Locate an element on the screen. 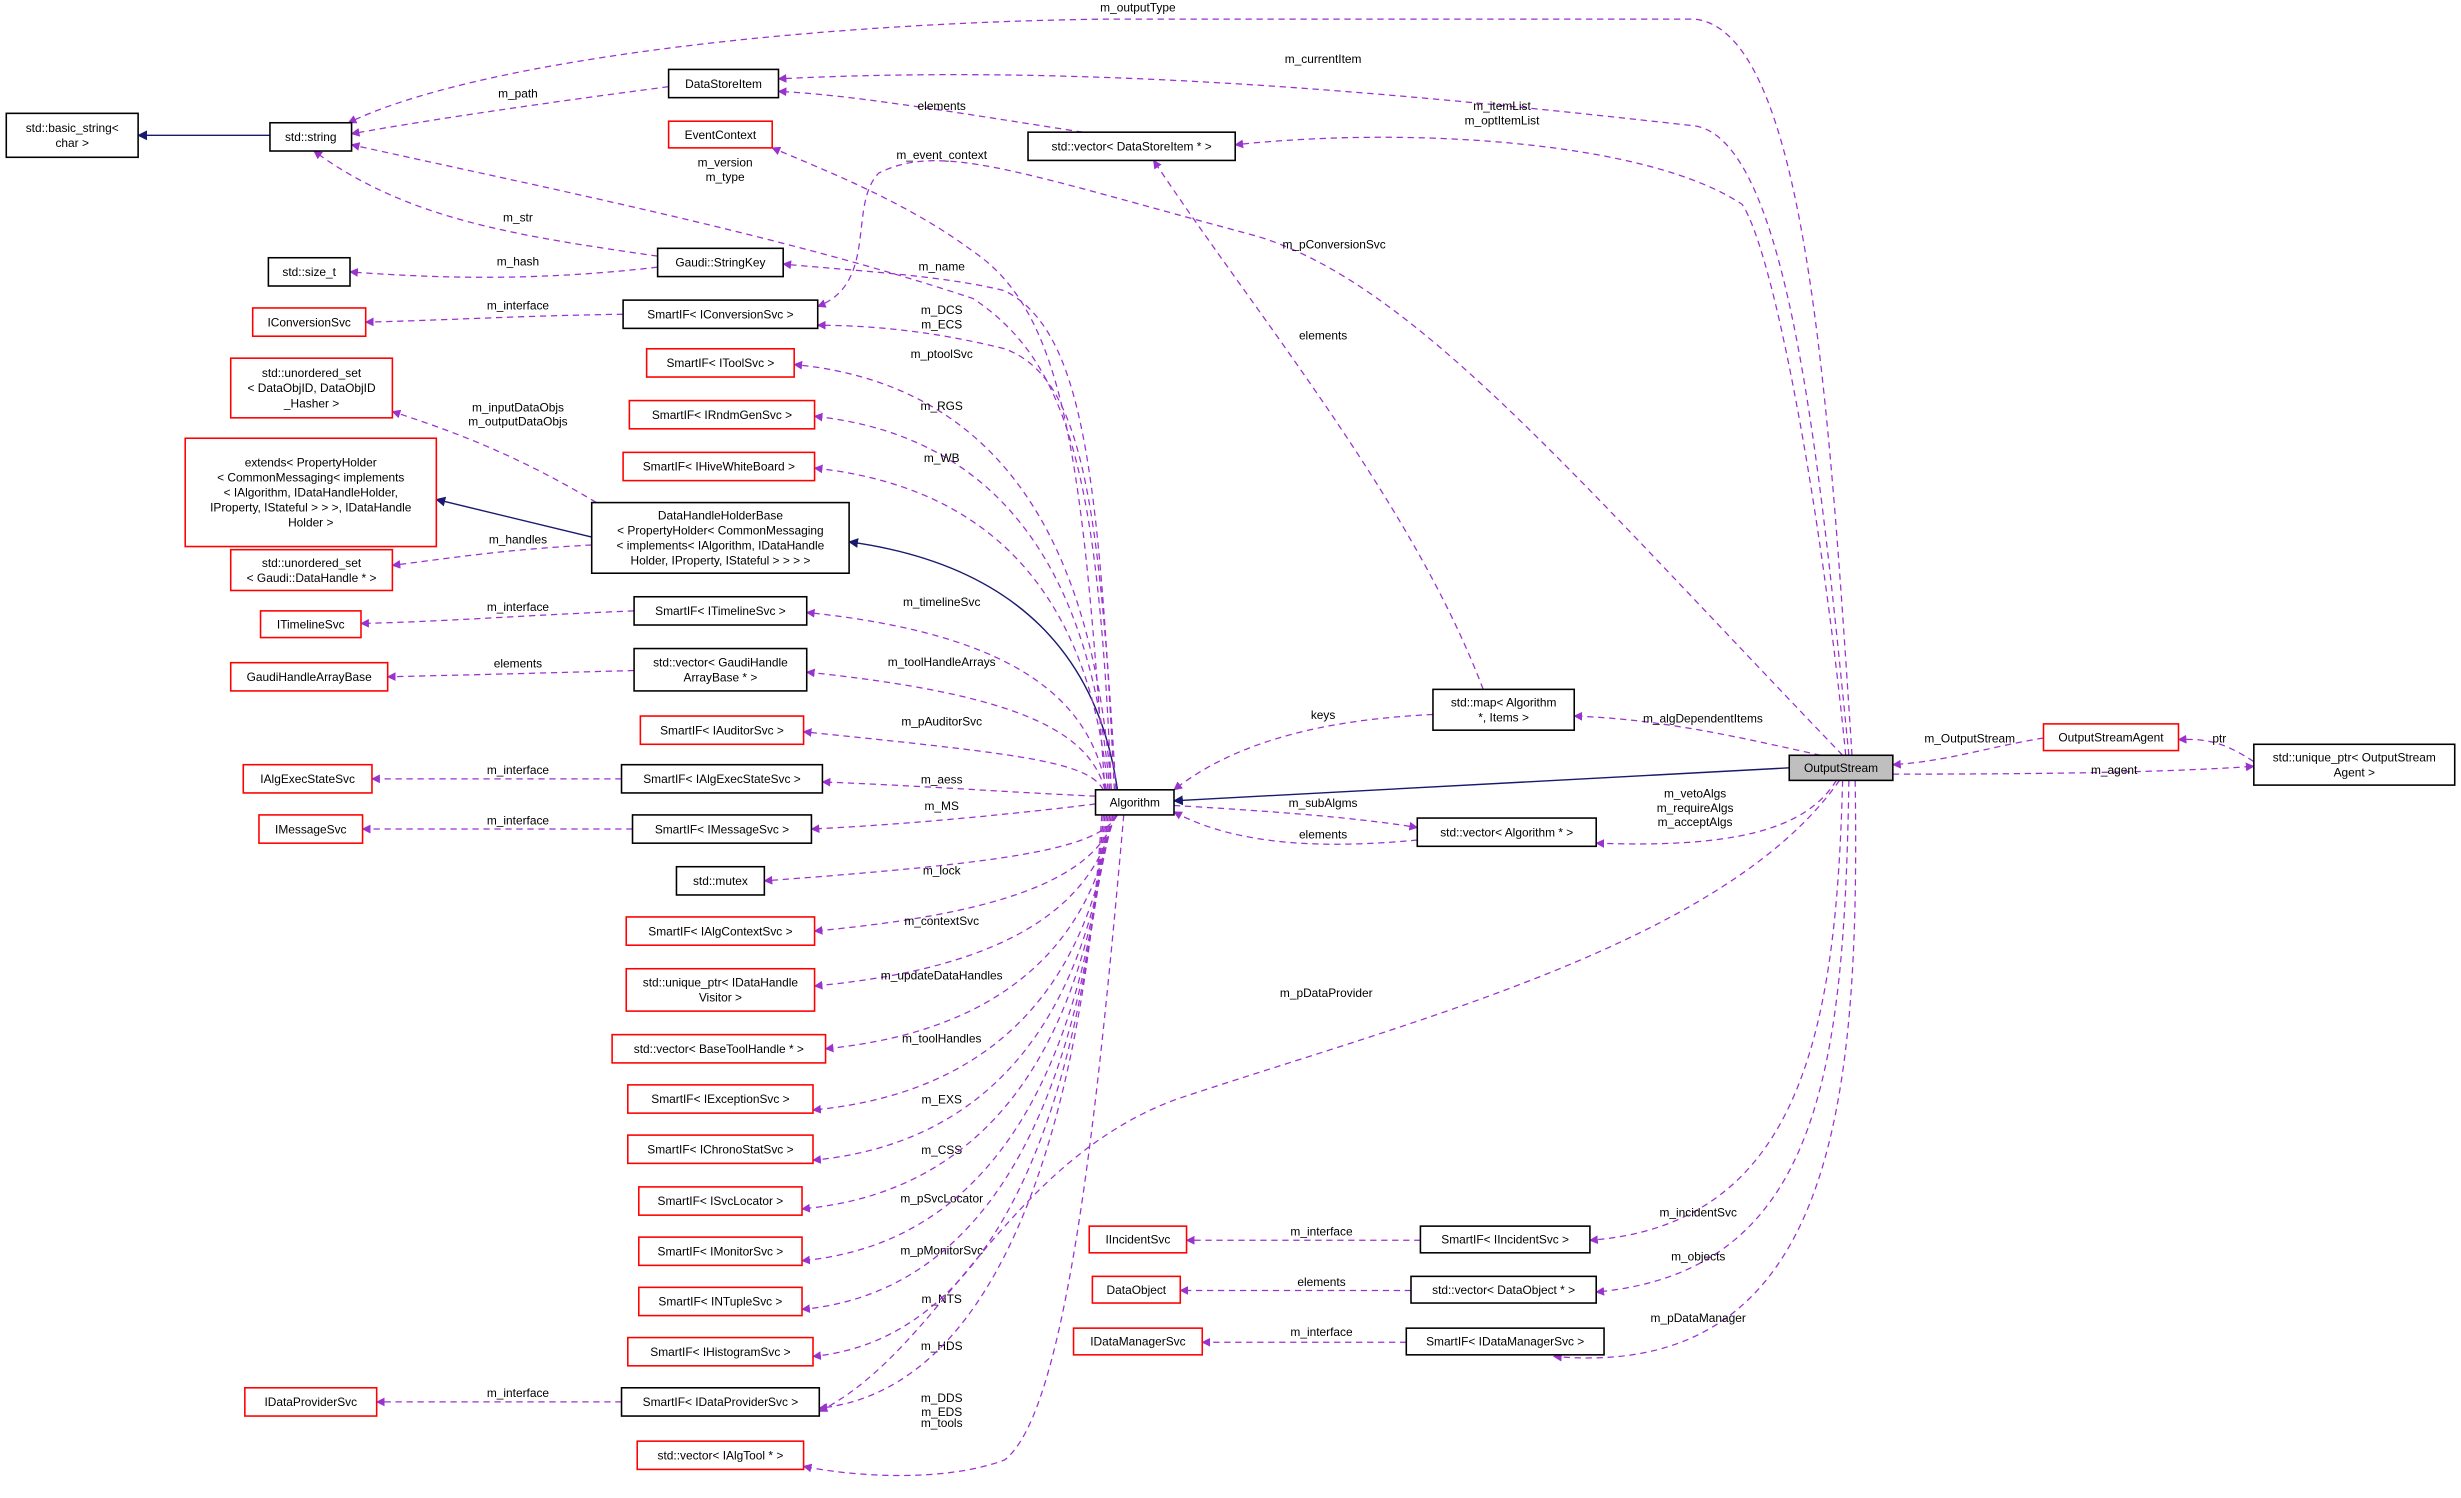  class-node-datastoreitem: DataStoreItem is located at coordinates (723, 83).